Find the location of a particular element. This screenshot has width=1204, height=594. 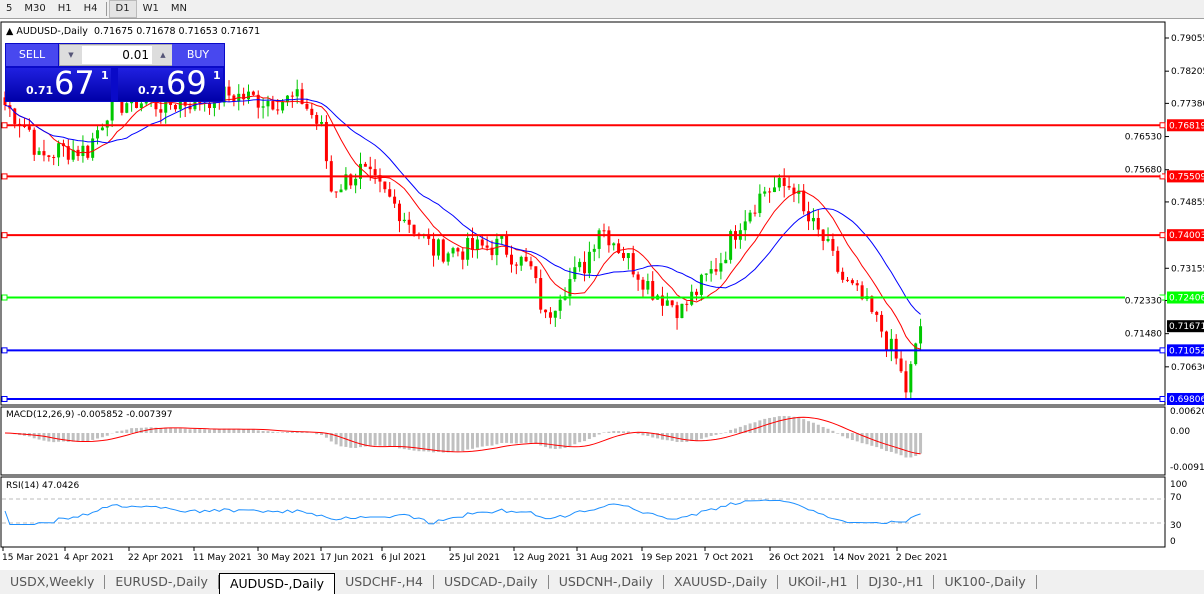

lot-input: 0.01 is located at coordinates (117, 55).